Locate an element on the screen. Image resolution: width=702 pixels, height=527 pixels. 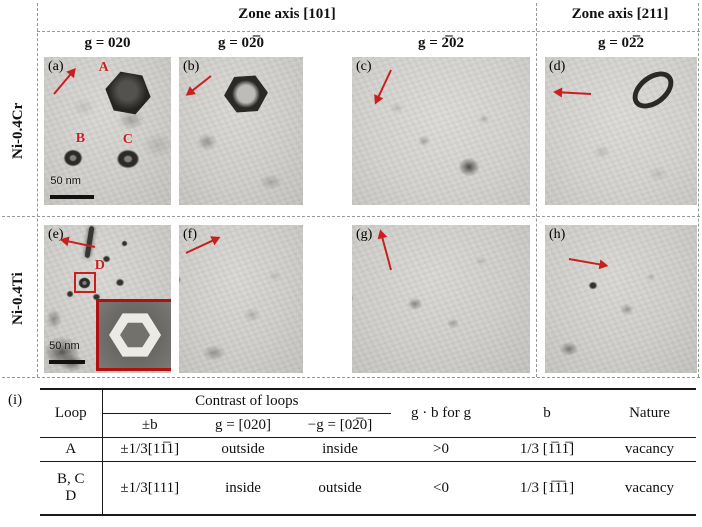
tem-panel-d: (d) is located at coordinates (621, 131).